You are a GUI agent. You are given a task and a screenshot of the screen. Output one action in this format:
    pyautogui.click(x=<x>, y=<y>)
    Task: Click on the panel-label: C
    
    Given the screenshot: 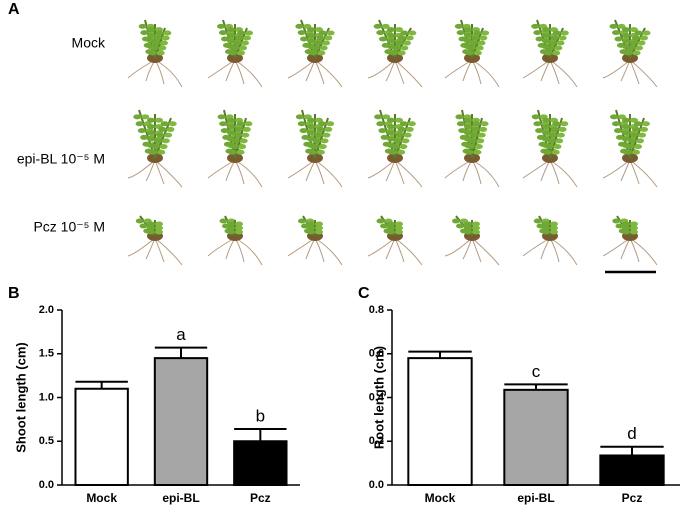 What is the action you would take?
    pyautogui.click(x=364, y=293)
    